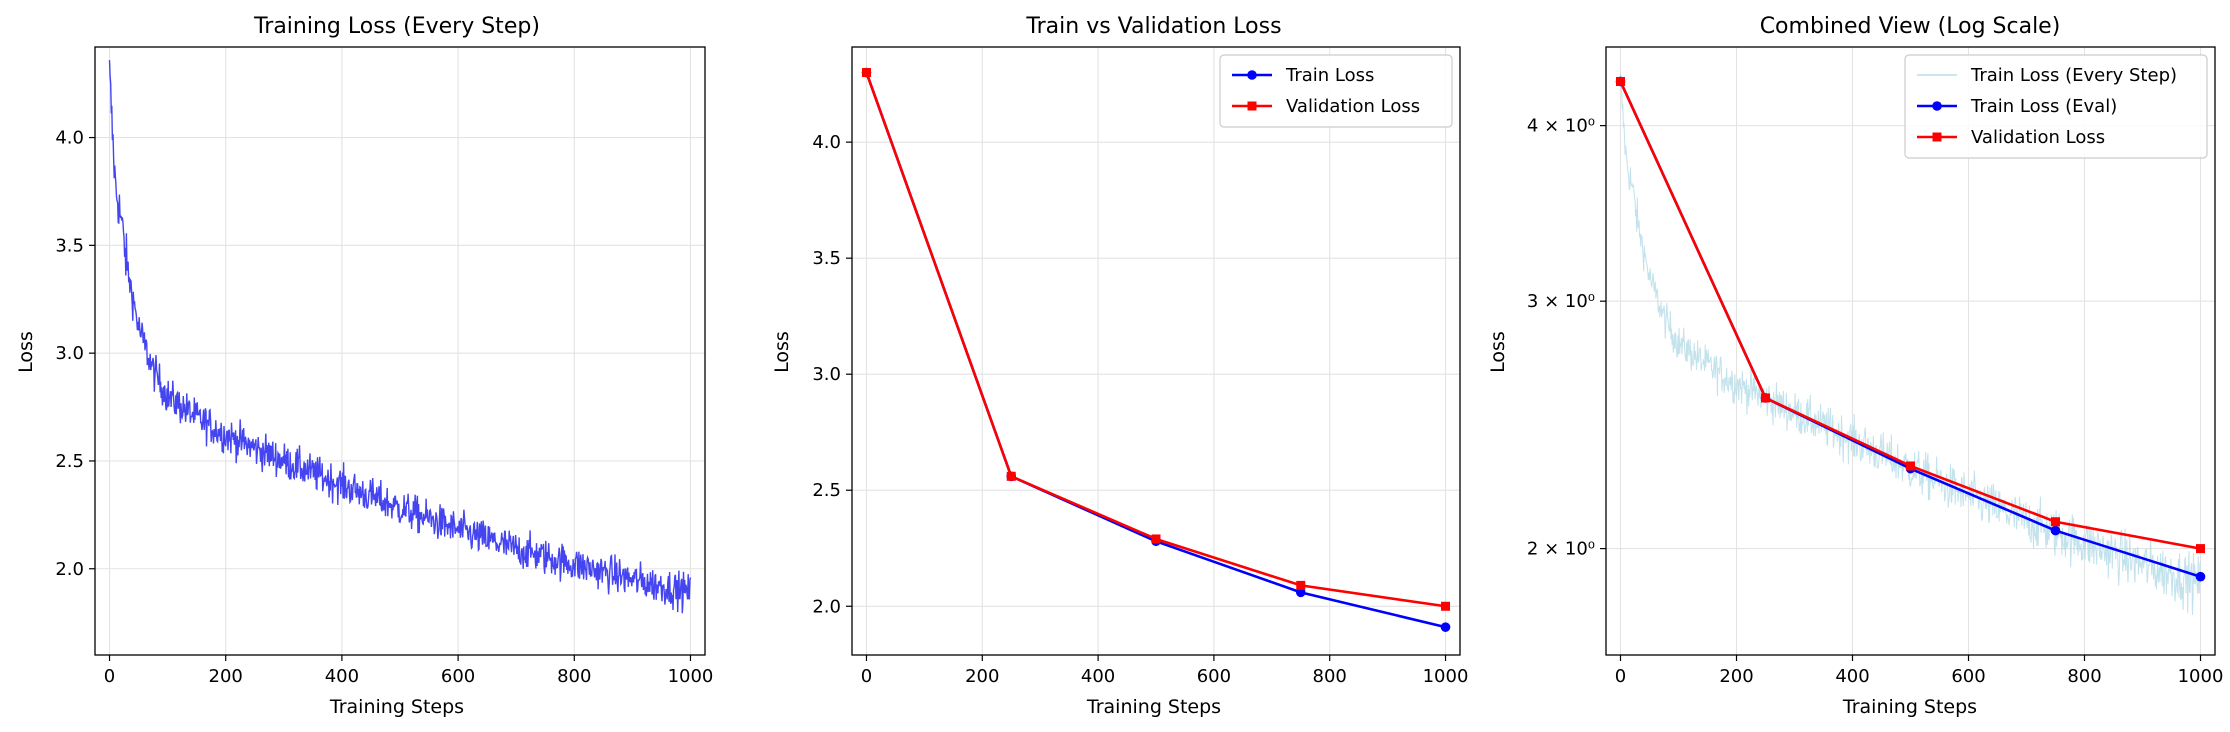 The image size is (2230, 732). I want to click on y-tick-label: 4 × 10⁰, so click(1561, 126).